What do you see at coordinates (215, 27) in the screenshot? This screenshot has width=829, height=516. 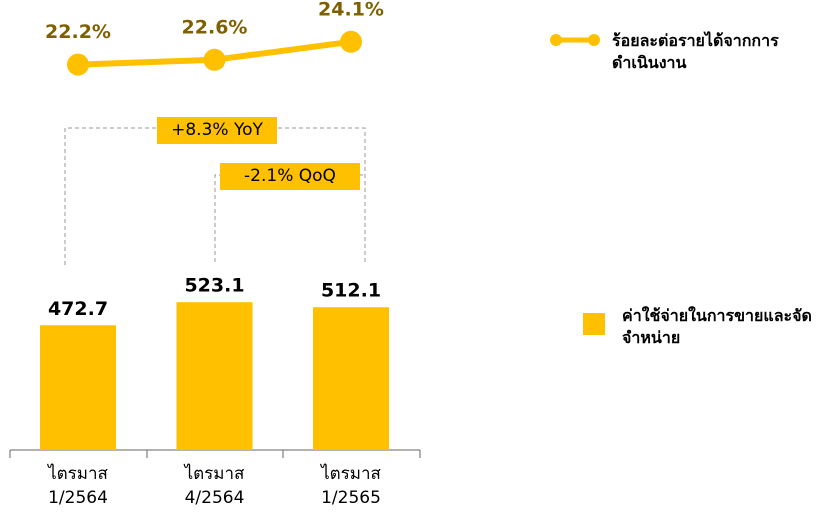 I see `data-label: 22.6%` at bounding box center [215, 27].